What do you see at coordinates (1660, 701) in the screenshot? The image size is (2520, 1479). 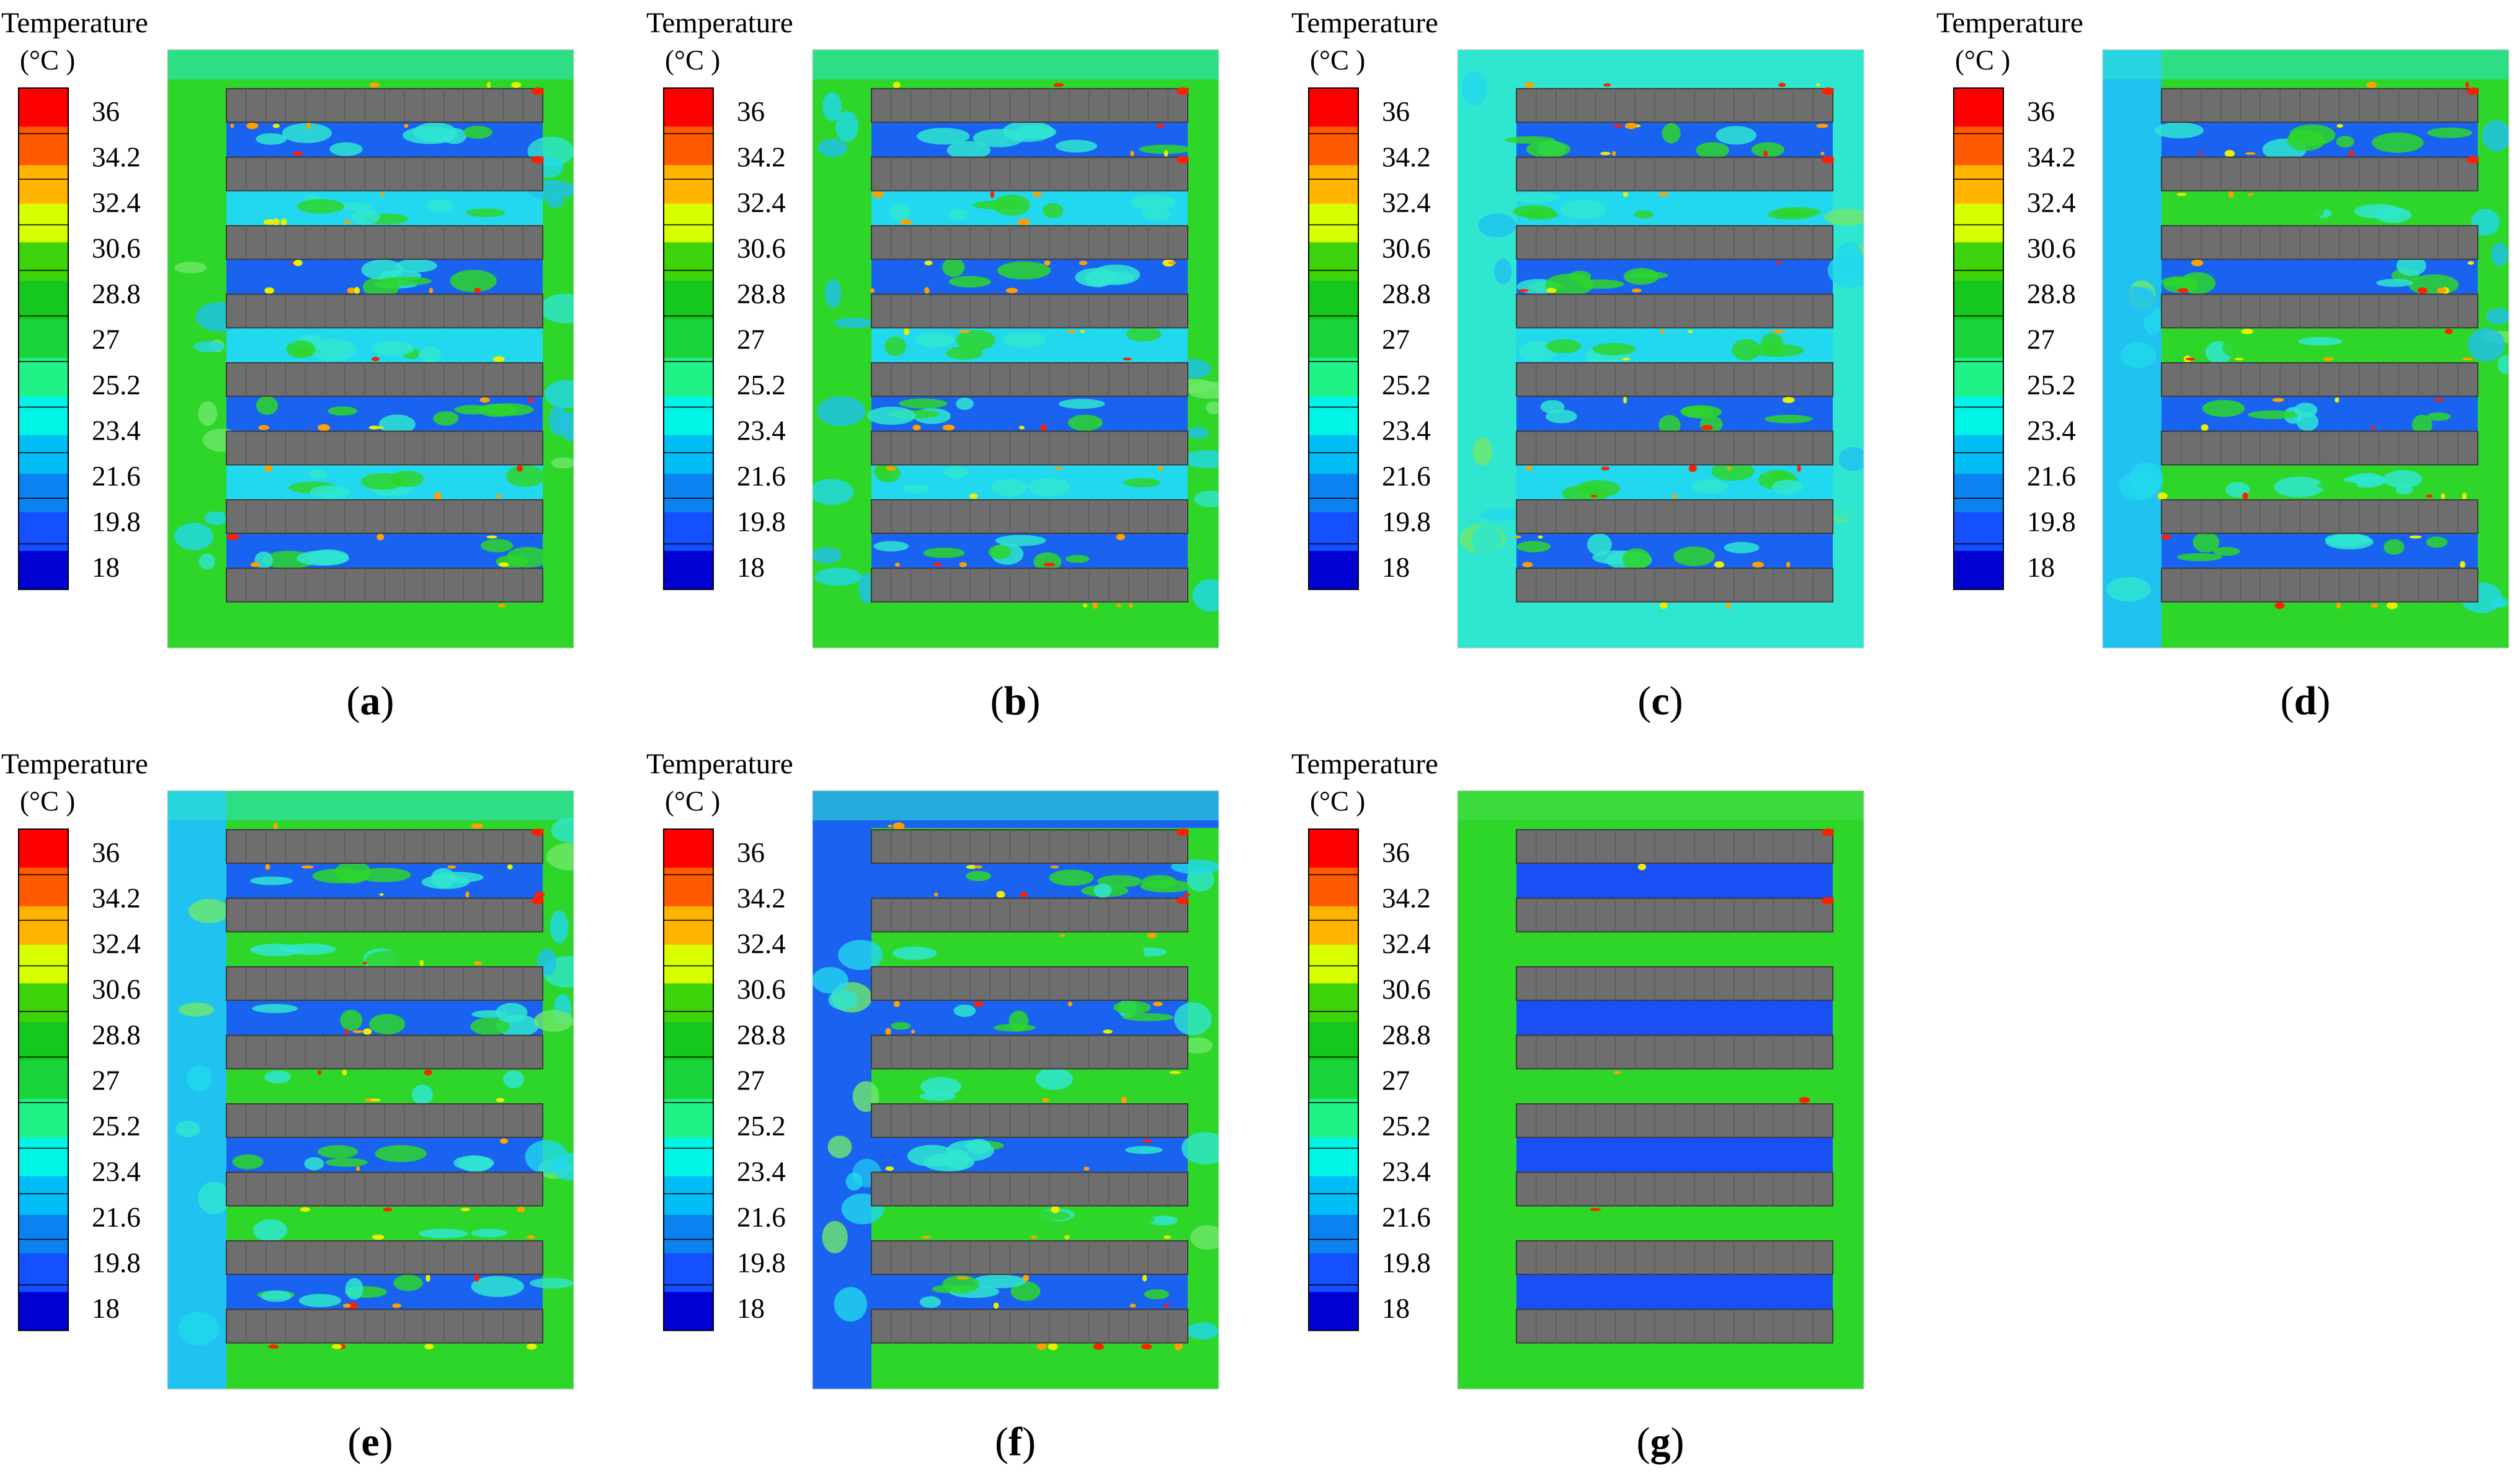 I see `panel-caption: (c)` at bounding box center [1660, 701].